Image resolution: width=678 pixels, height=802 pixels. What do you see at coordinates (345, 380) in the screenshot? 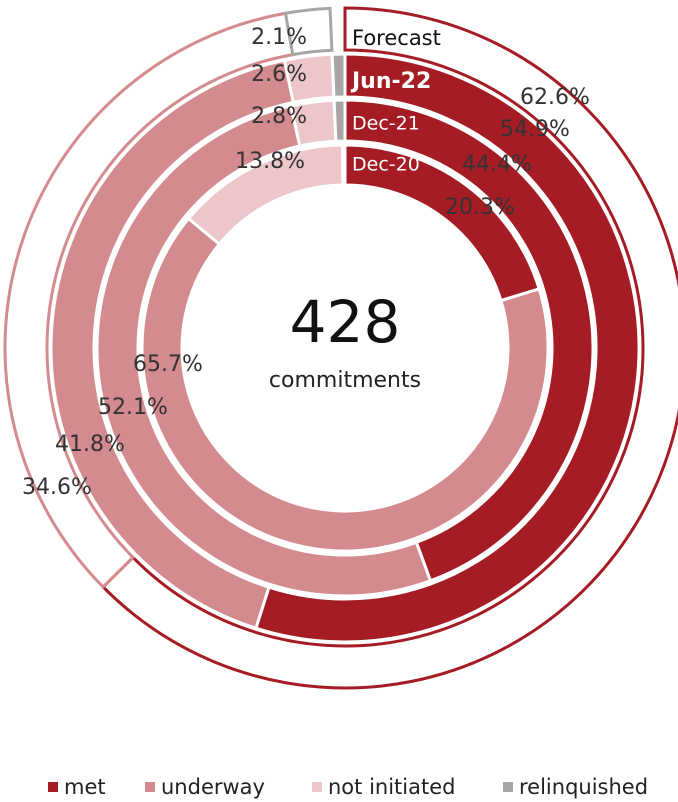
I see `center-label: commitments` at bounding box center [345, 380].